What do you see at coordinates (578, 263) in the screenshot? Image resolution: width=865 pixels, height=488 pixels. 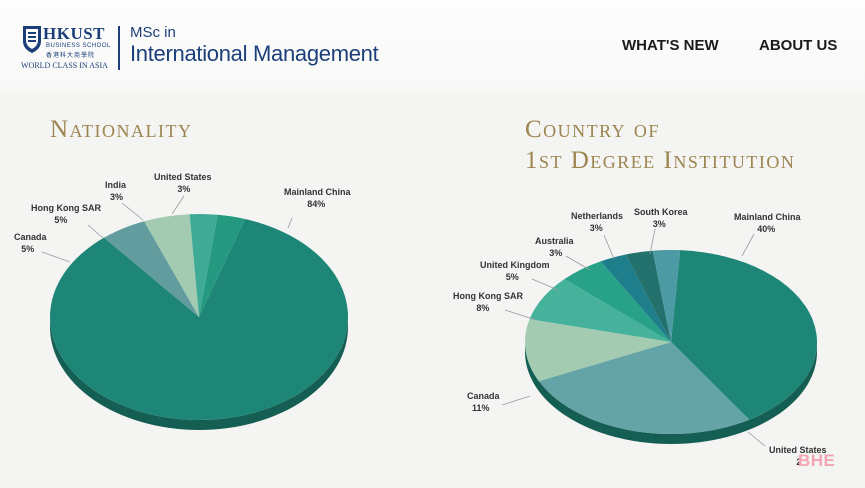 I see `leader-line-australia` at bounding box center [578, 263].